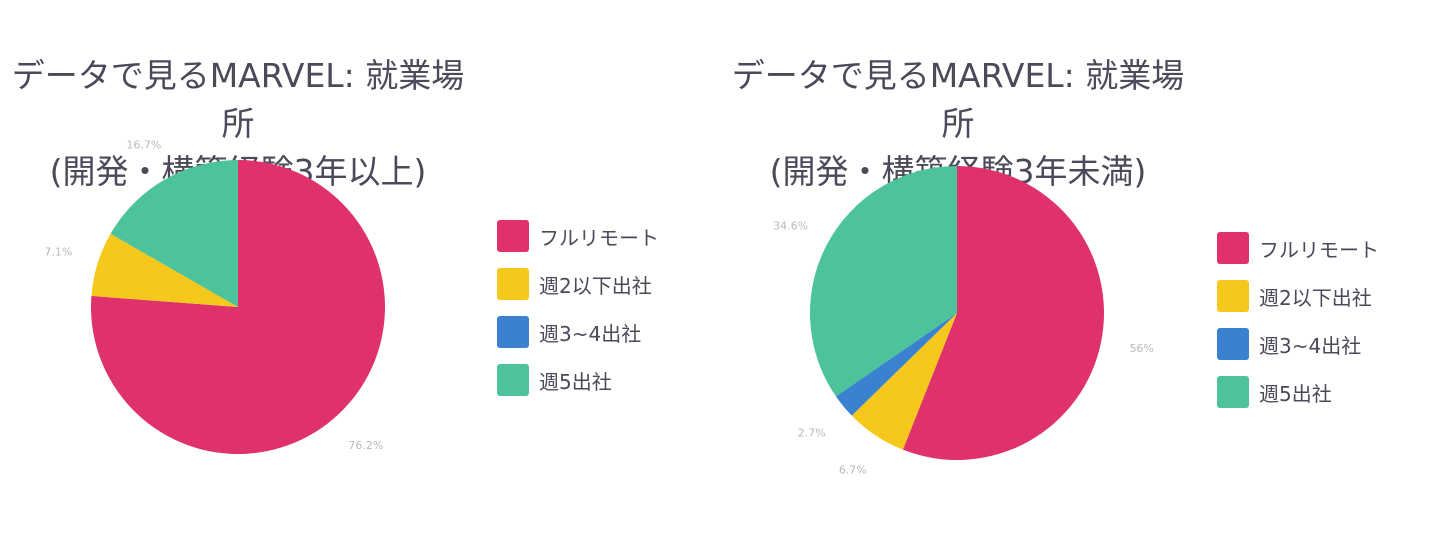 Image resolution: width=1440 pixels, height=545 pixels. I want to click on pie-chart: 76.2% 7.1% 16.7%, so click(215, 296).